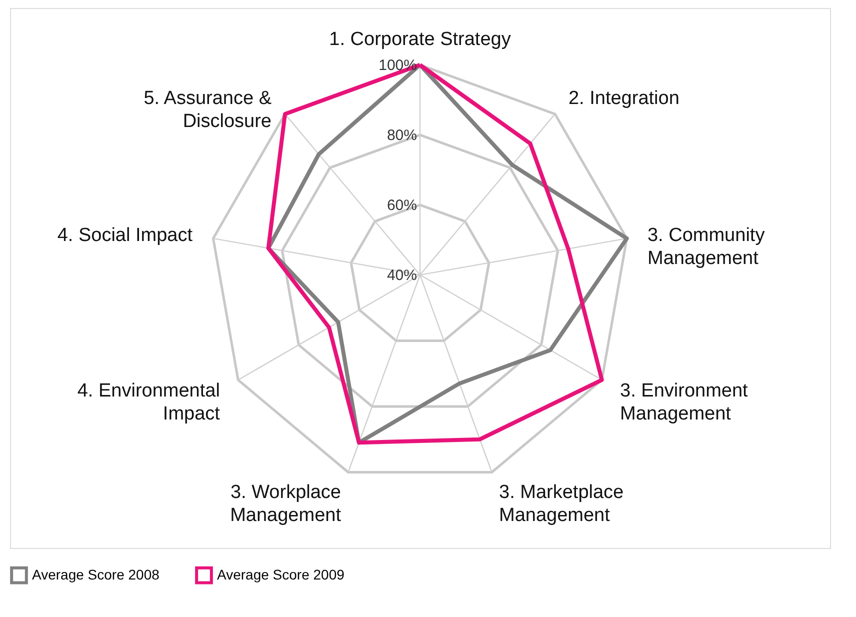 This screenshot has width=856, height=617. Describe the element at coordinates (281, 574) in the screenshot. I see `legend-label: Average Score 2009` at that location.